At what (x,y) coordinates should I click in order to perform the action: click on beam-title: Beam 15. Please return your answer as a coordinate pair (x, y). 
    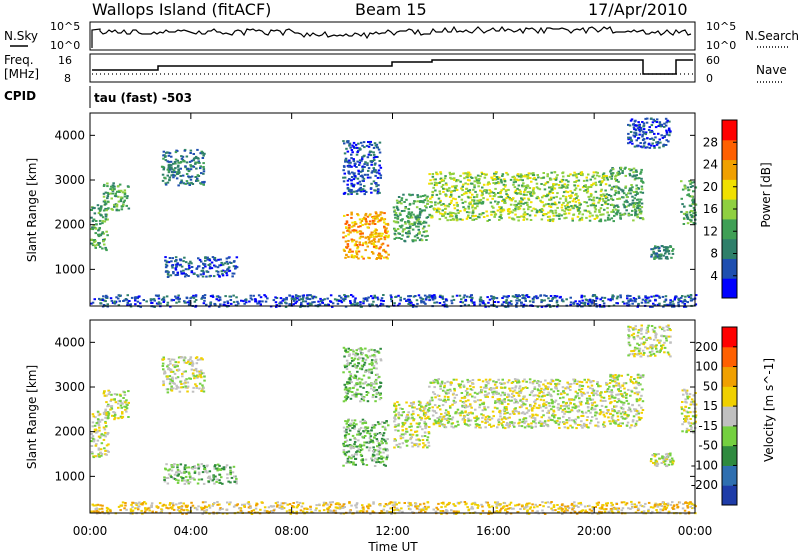
    Looking at the image, I should click on (391, 9).